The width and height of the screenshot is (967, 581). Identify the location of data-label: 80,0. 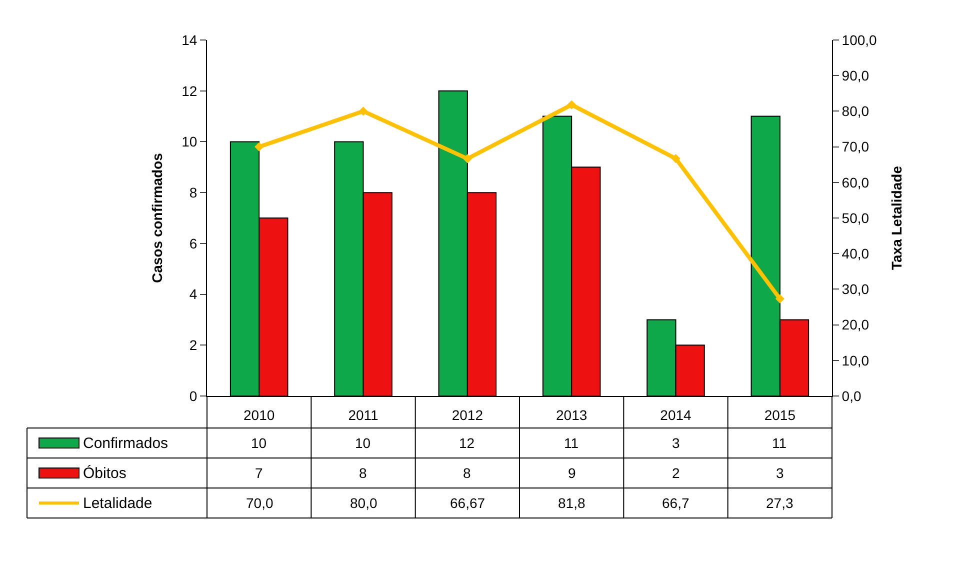
(364, 503).